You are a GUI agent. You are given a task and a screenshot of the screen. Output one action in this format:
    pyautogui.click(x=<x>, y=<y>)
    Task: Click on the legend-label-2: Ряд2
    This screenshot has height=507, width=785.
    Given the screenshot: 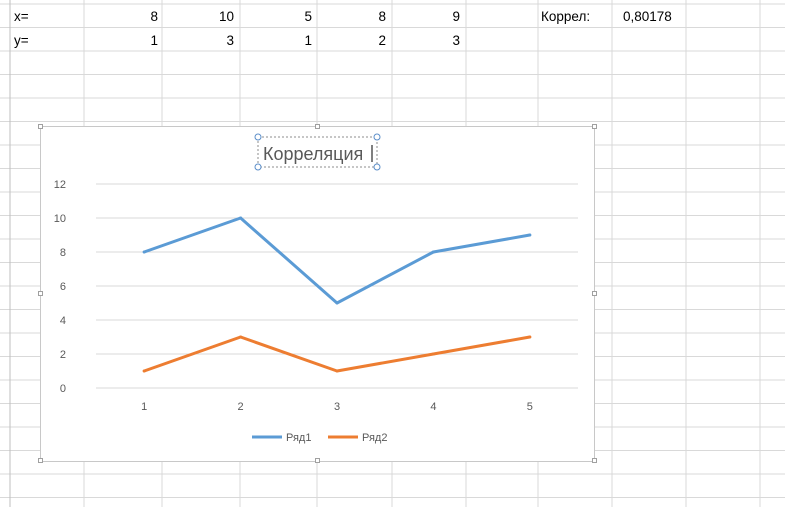 What is the action you would take?
    pyautogui.click(x=374, y=438)
    